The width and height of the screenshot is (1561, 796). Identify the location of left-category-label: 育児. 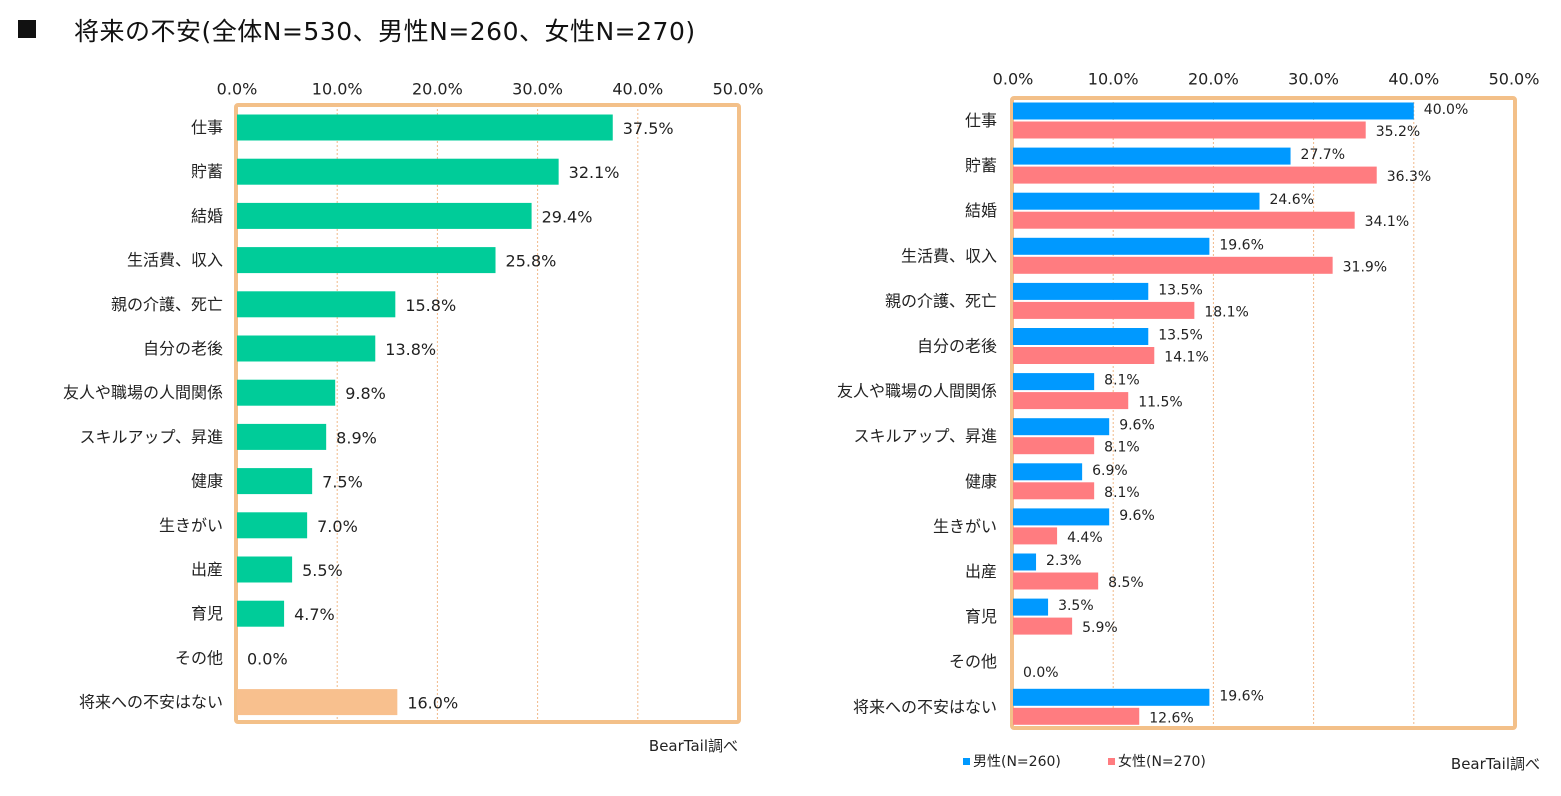
(207, 613).